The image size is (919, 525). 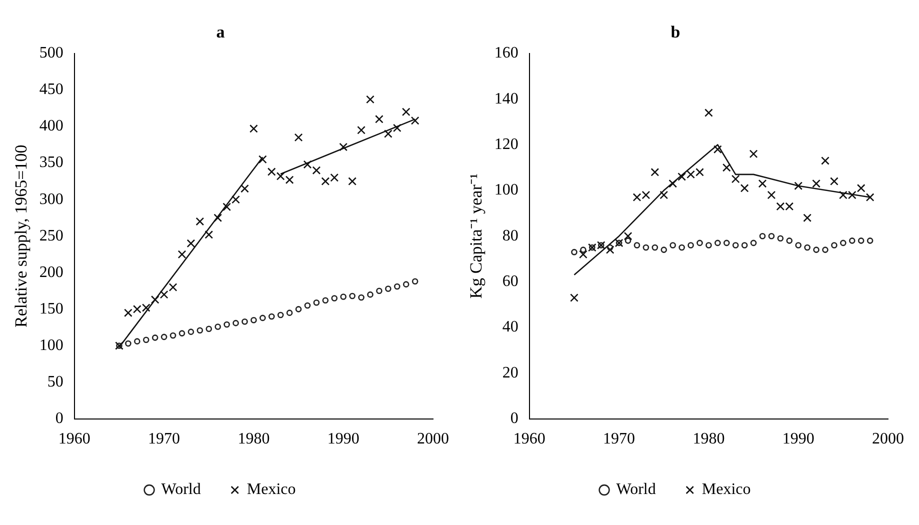 What do you see at coordinates (51, 126) in the screenshot?
I see `y-tick-label: 400` at bounding box center [51, 126].